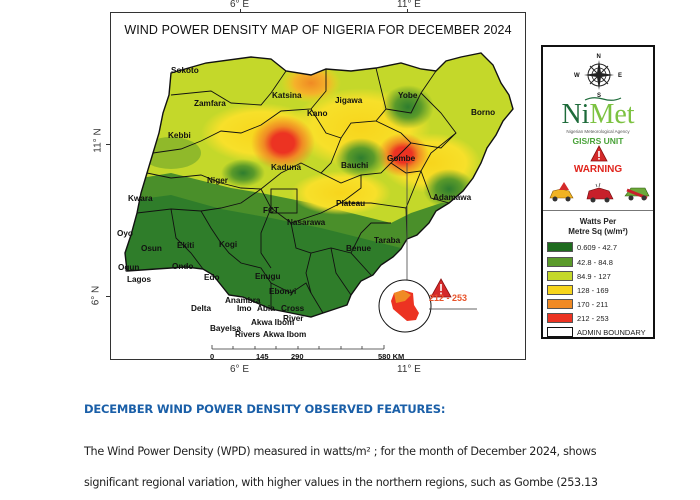 The height and width of the screenshot is (500, 700). What do you see at coordinates (225, 328) in the screenshot?
I see `state-label-bayelsa: Bayelsa` at bounding box center [225, 328].